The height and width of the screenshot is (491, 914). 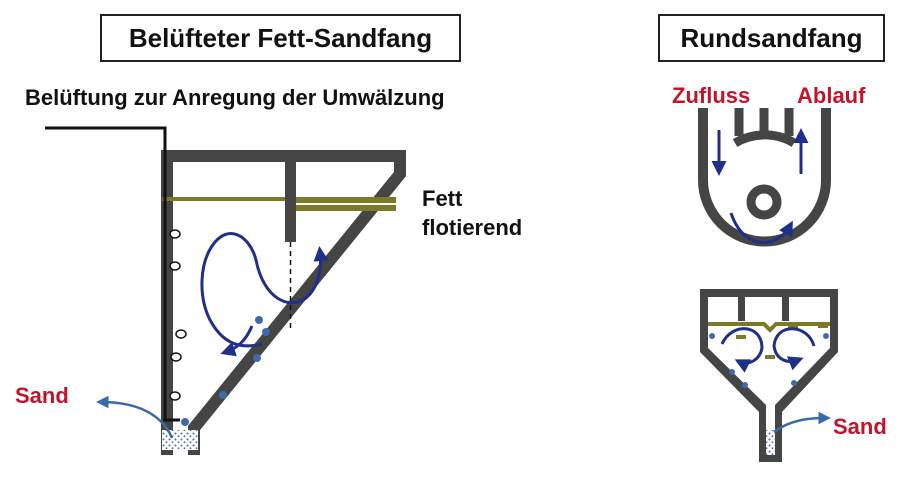 I want to click on outflow-label: Ablauf, so click(x=831, y=95).